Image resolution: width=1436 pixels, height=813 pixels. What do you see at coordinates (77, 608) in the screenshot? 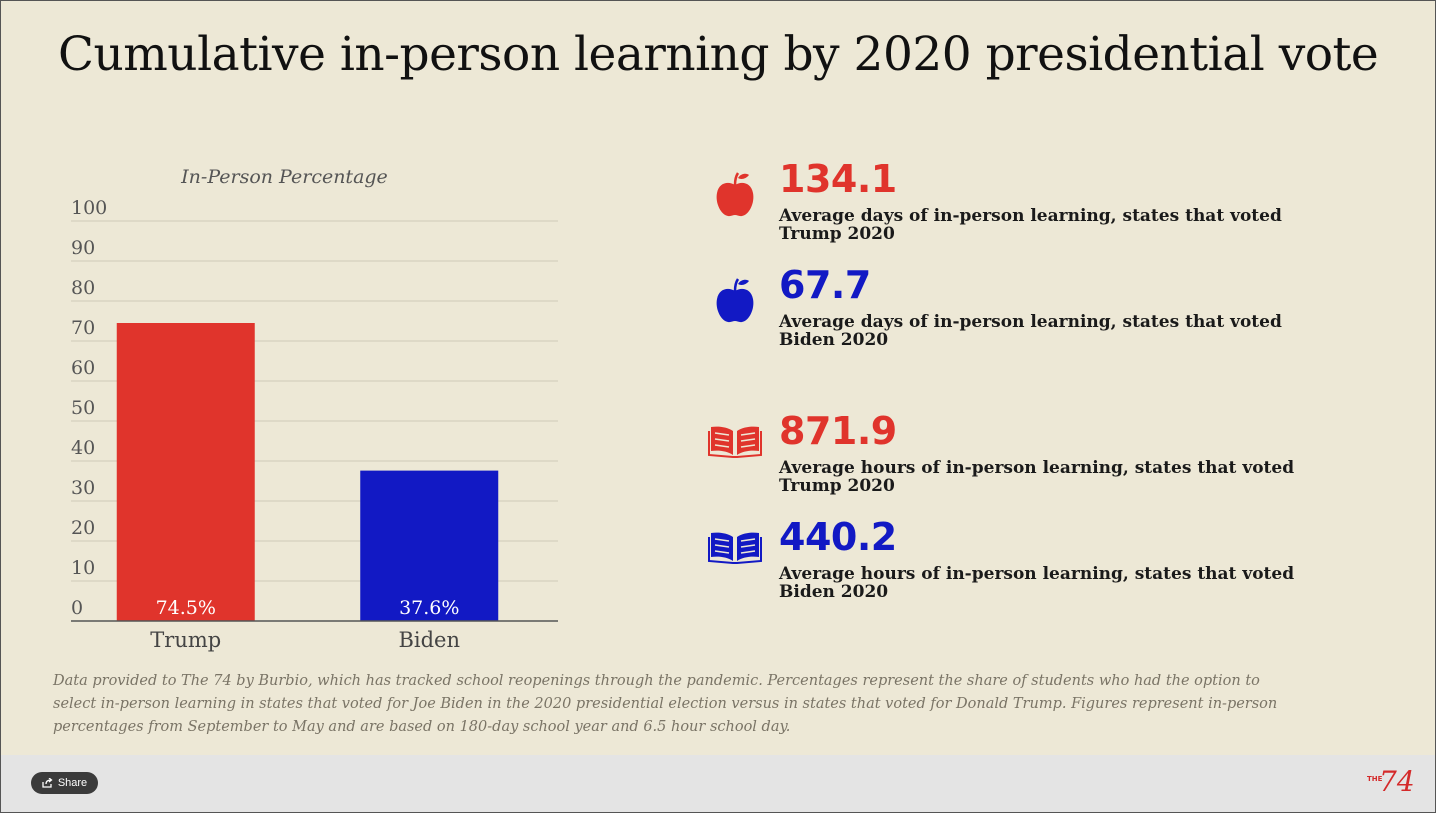
I see `y-tick-label: 0` at bounding box center [77, 608].